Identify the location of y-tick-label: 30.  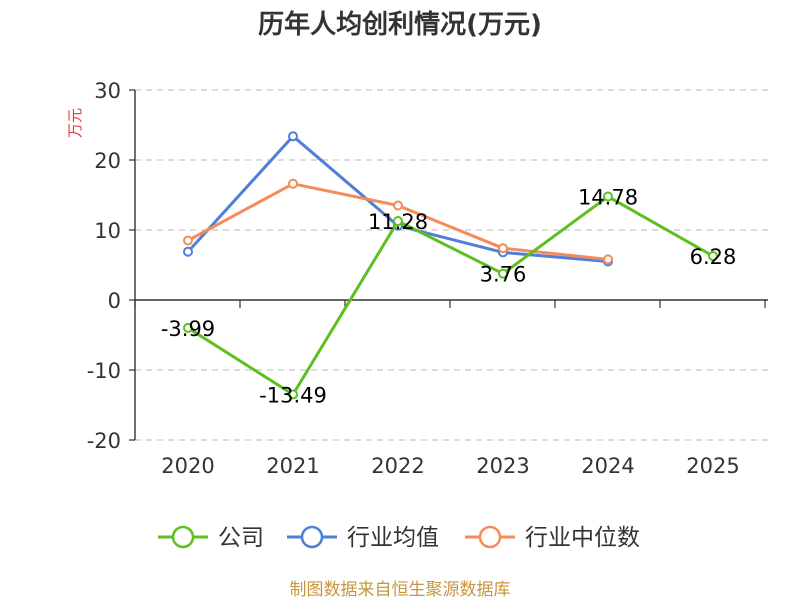
(107, 91).